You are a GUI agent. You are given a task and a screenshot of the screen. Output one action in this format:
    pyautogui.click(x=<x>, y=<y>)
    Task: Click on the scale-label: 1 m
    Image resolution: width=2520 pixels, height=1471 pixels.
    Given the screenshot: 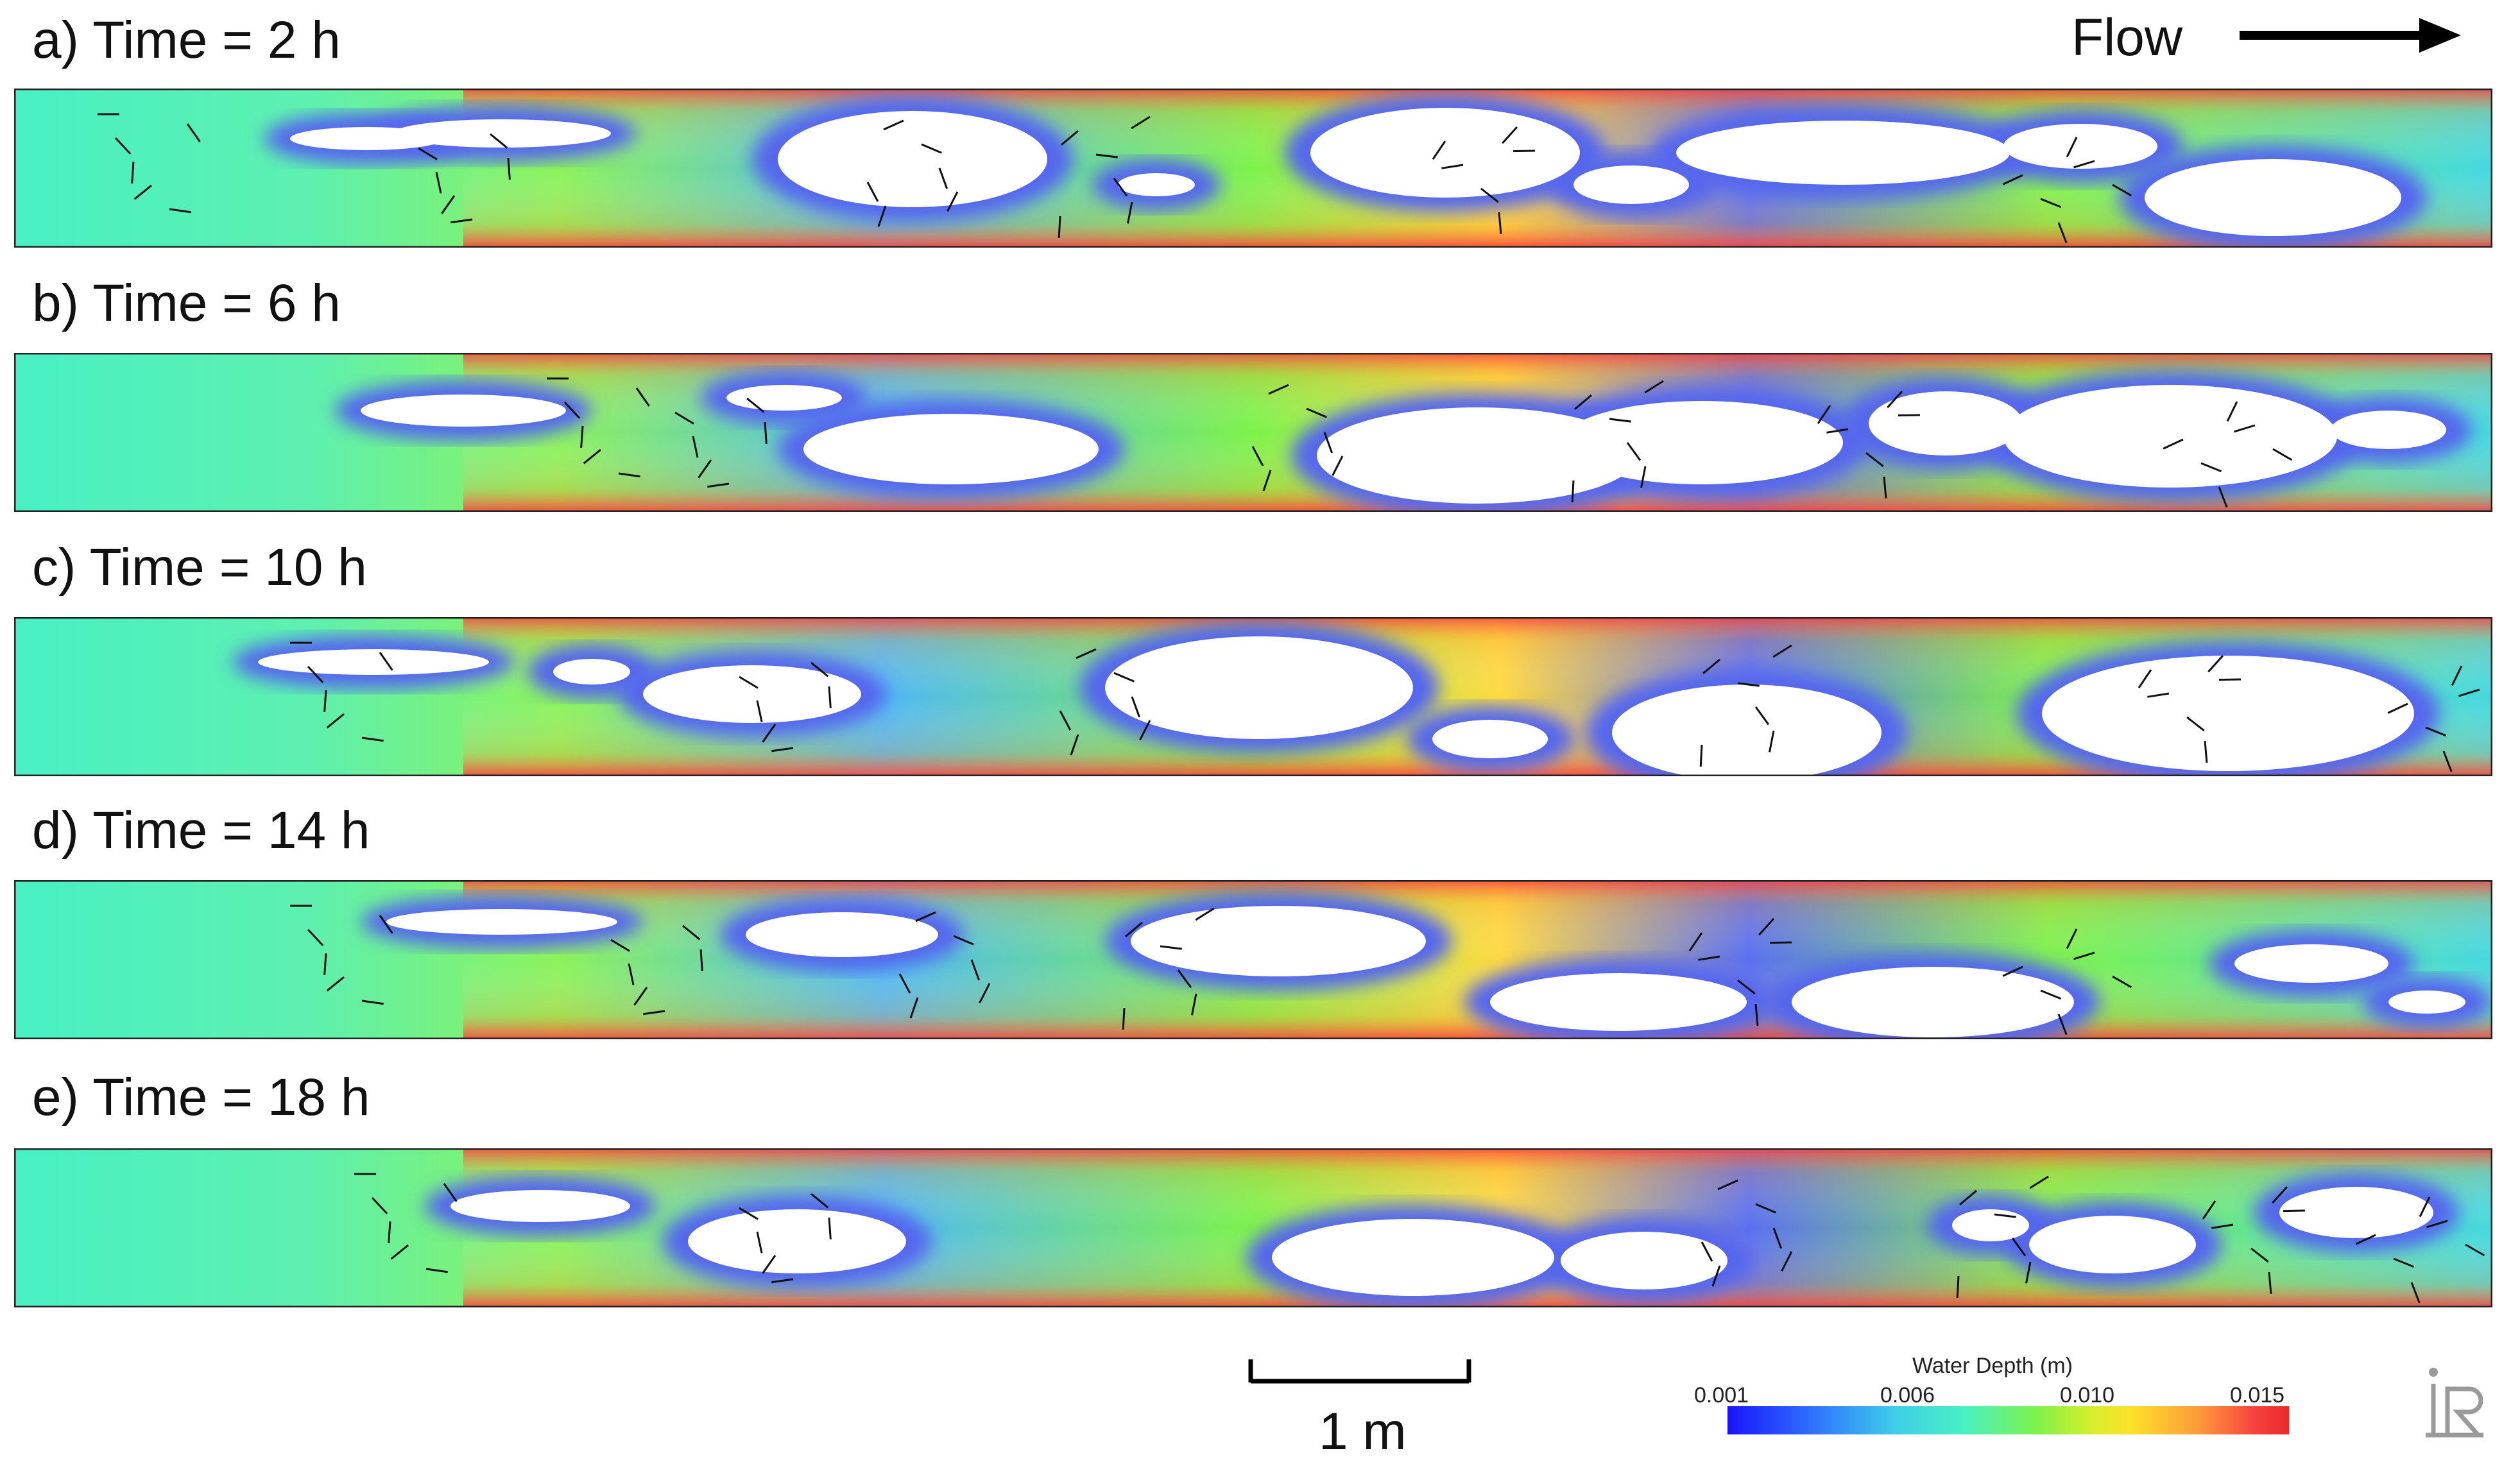 What is the action you would take?
    pyautogui.click(x=1363, y=1432)
    